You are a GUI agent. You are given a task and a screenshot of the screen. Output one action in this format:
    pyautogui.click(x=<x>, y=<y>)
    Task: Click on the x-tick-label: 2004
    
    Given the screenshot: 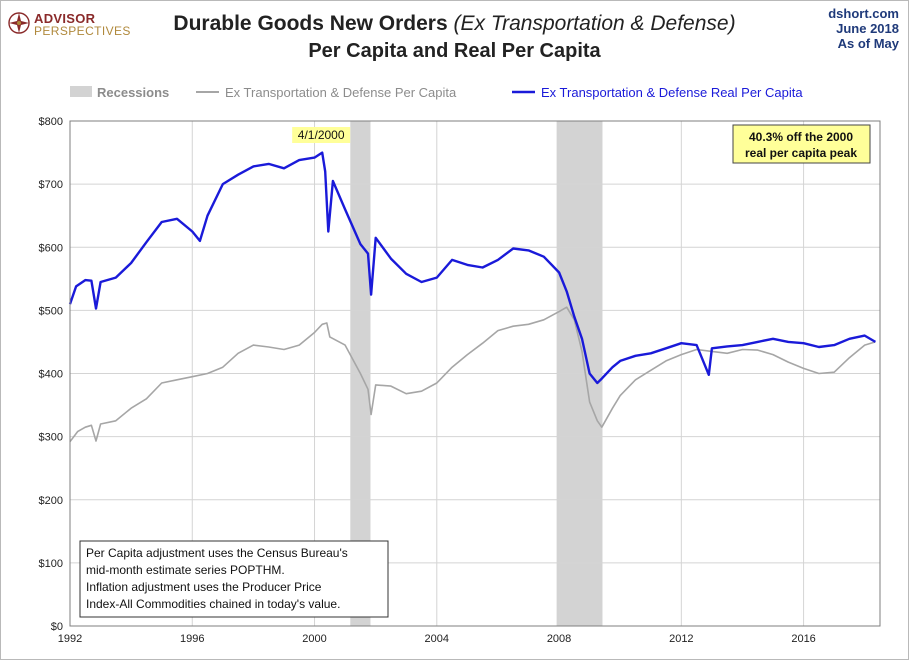 What is the action you would take?
    pyautogui.click(x=437, y=639)
    